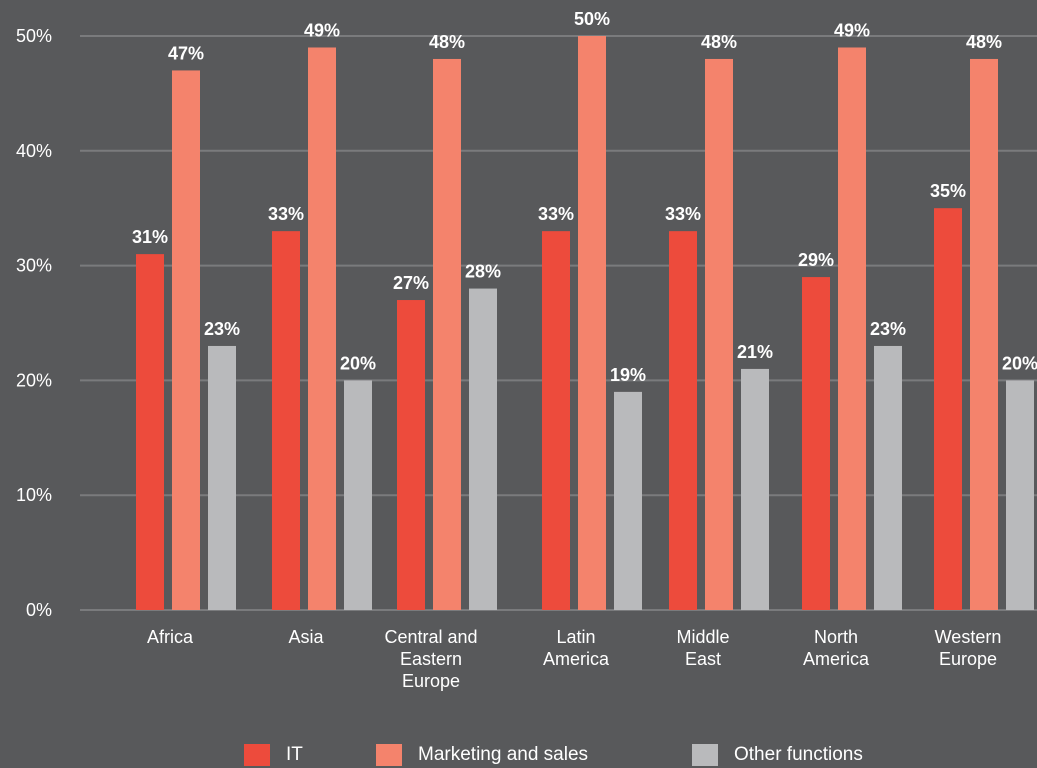  What do you see at coordinates (34, 266) in the screenshot?
I see `y-tick-label: 30%` at bounding box center [34, 266].